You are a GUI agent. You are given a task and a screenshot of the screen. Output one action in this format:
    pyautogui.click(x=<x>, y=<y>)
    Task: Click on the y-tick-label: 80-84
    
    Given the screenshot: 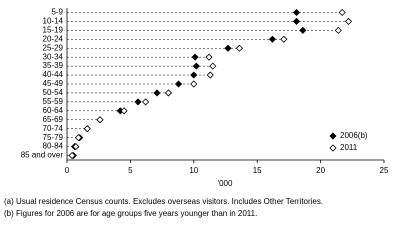 What is the action you would take?
    pyautogui.click(x=53, y=146)
    